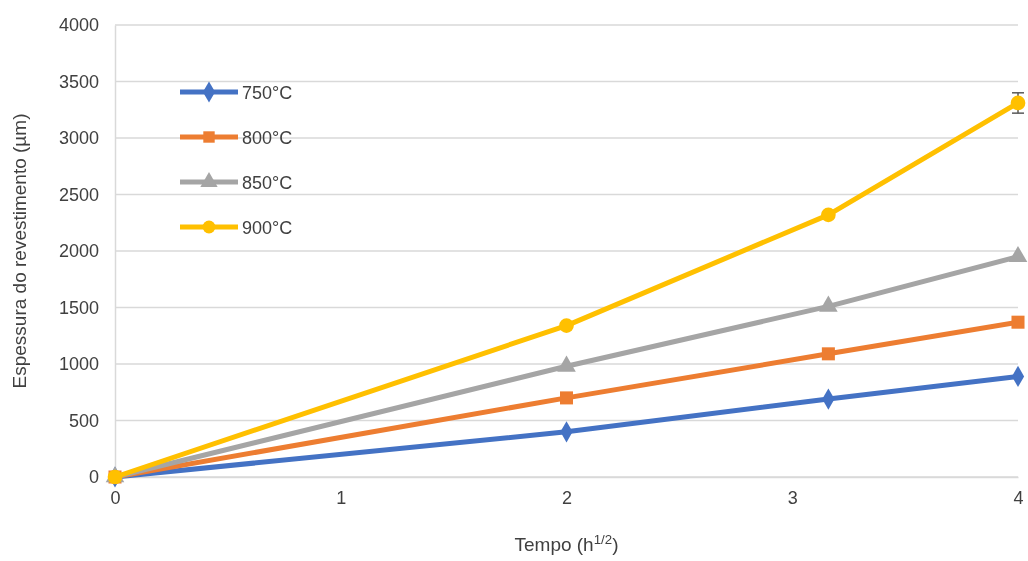 The height and width of the screenshot is (561, 1028). What do you see at coordinates (78, 138) in the screenshot?
I see `y-tick-label: 3000` at bounding box center [78, 138].